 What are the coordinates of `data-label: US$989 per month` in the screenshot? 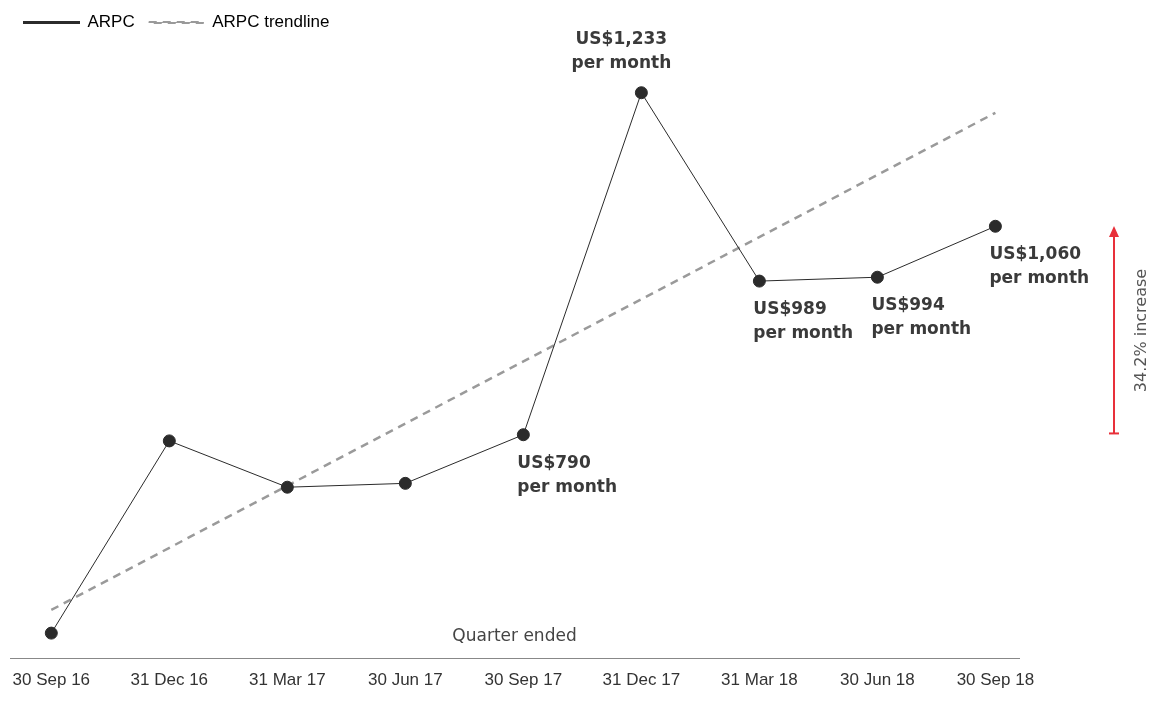 It's located at (803, 320).